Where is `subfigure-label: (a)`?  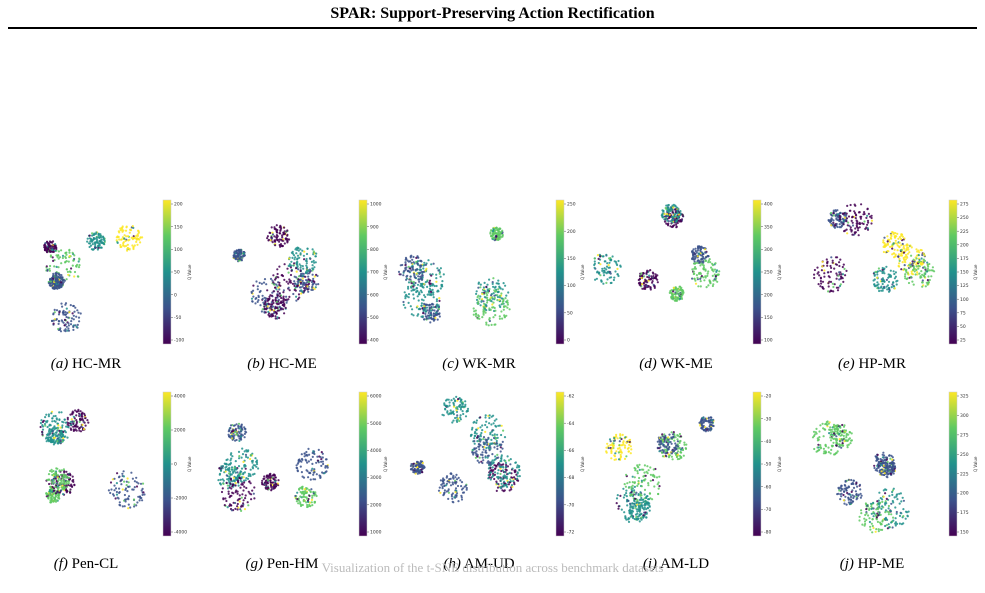
subfigure-label: (a) is located at coordinates (60, 364).